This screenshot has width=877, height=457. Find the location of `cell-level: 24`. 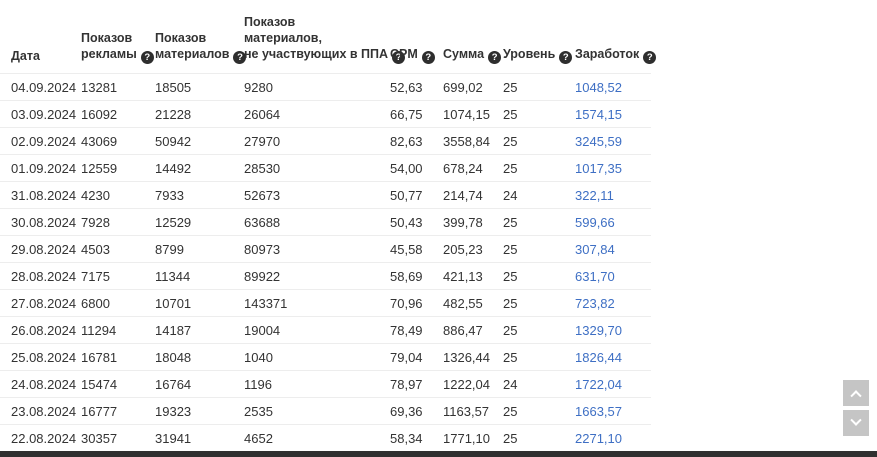

cell-level: 24 is located at coordinates (539, 195).